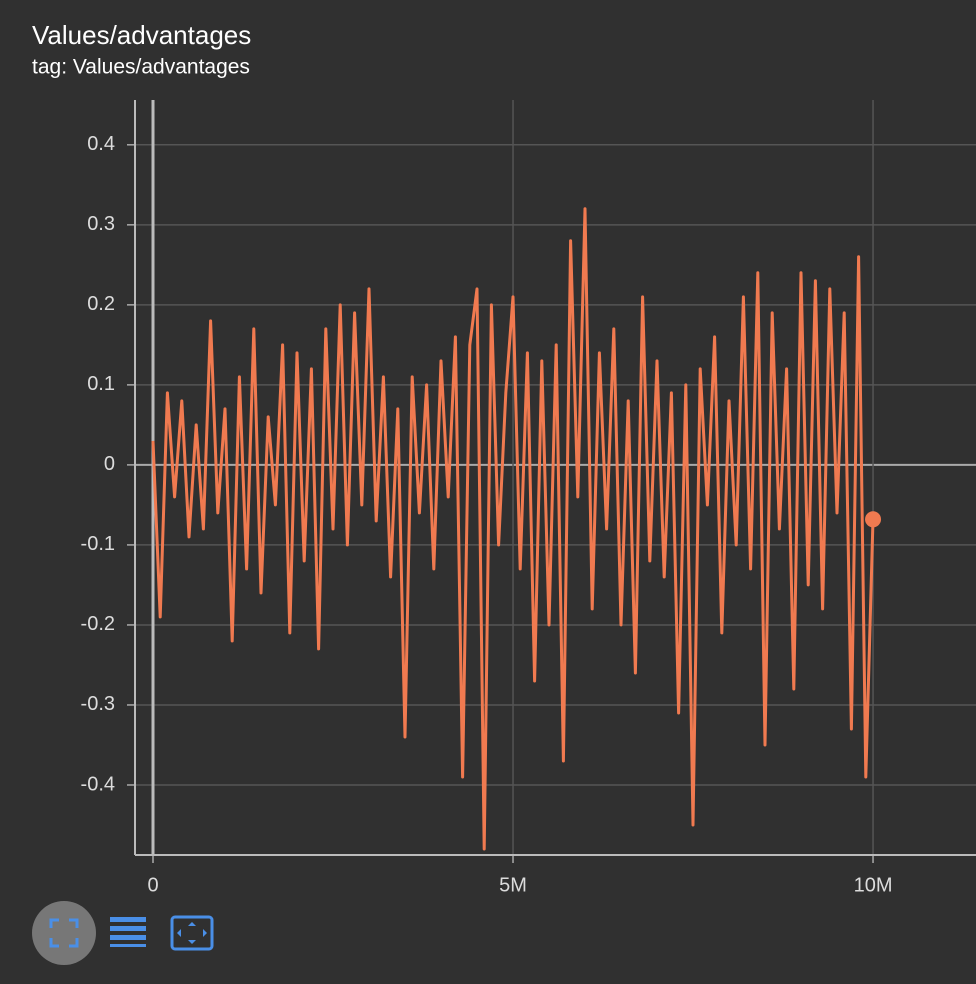  I want to click on toolbar, so click(123, 933).